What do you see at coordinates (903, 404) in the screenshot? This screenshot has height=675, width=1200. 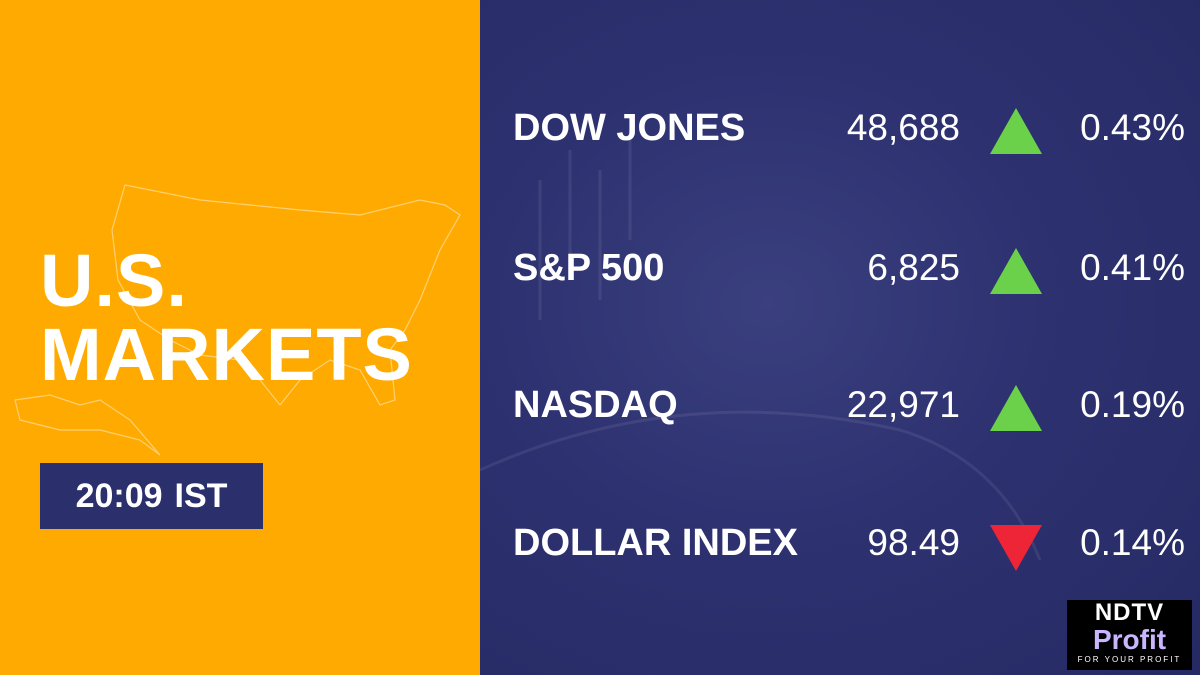 I see `index-value: 22,971` at bounding box center [903, 404].